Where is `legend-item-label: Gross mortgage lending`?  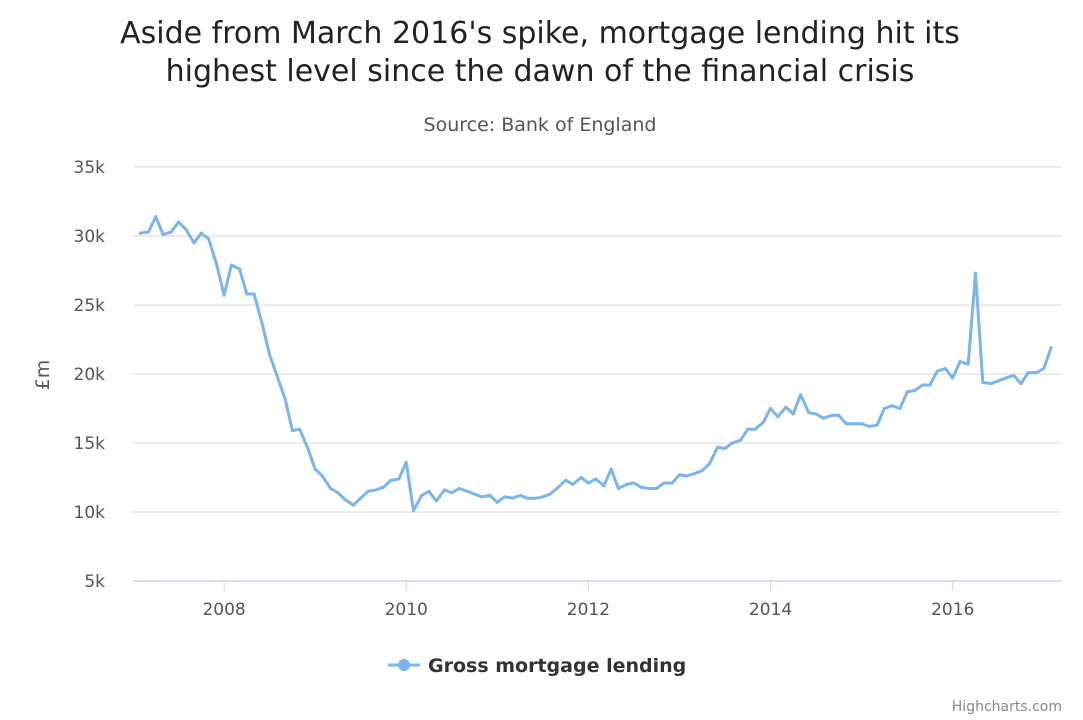
legend-item-label: Gross mortgage lending is located at coordinates (557, 666).